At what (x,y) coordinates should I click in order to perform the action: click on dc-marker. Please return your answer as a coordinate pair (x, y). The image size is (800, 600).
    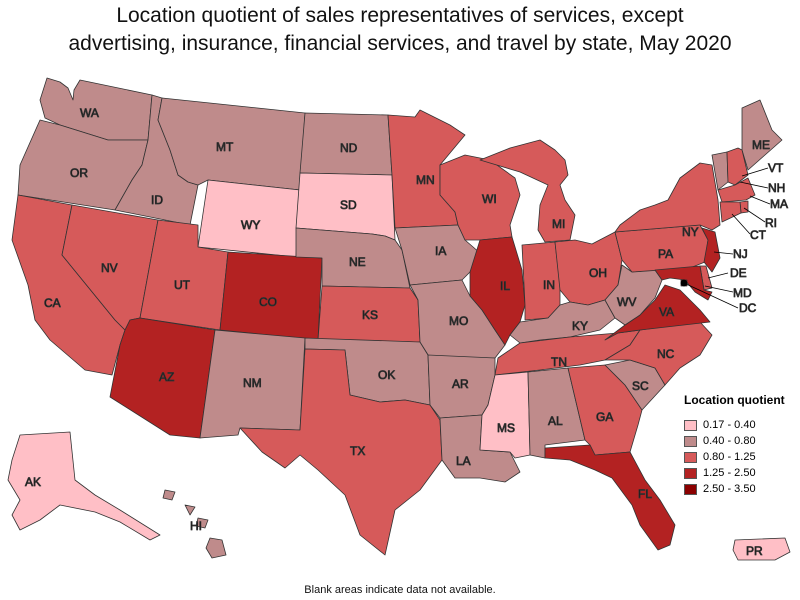
    Looking at the image, I should click on (684, 283).